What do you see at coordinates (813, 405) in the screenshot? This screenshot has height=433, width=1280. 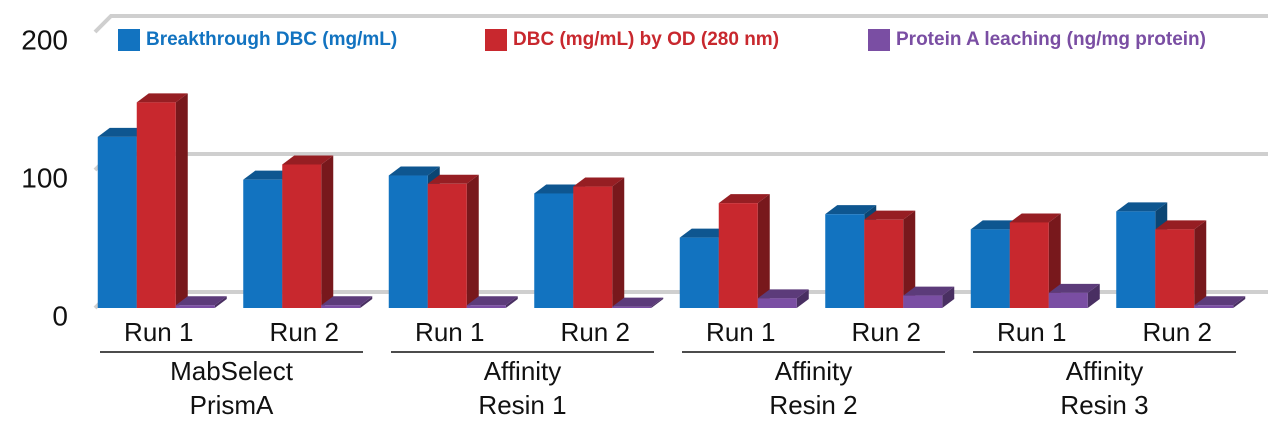 I see `group-label: Resin 2` at bounding box center [813, 405].